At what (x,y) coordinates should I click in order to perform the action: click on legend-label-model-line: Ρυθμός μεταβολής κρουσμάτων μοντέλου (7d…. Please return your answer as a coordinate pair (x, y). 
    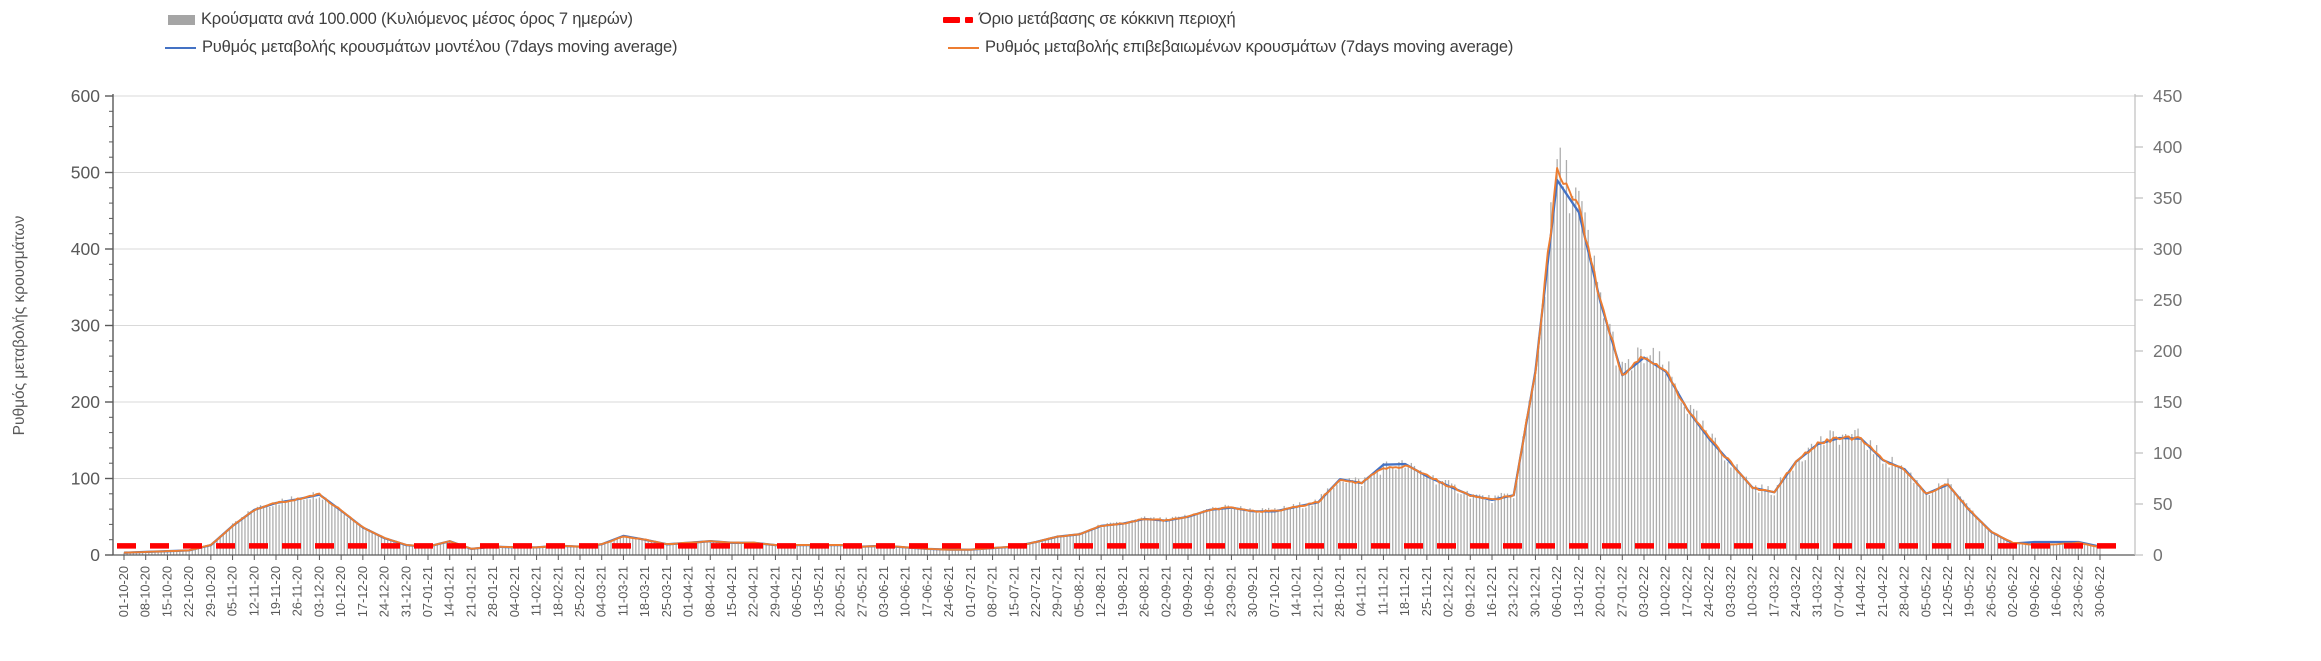
    Looking at the image, I should click on (440, 47).